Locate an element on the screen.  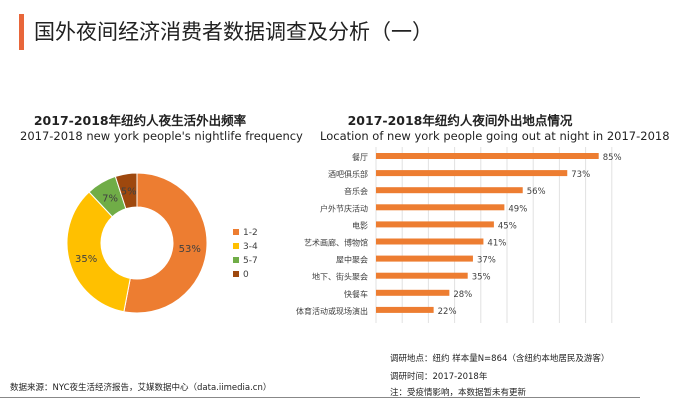
slice-label: 5% is located at coordinates (129, 192).